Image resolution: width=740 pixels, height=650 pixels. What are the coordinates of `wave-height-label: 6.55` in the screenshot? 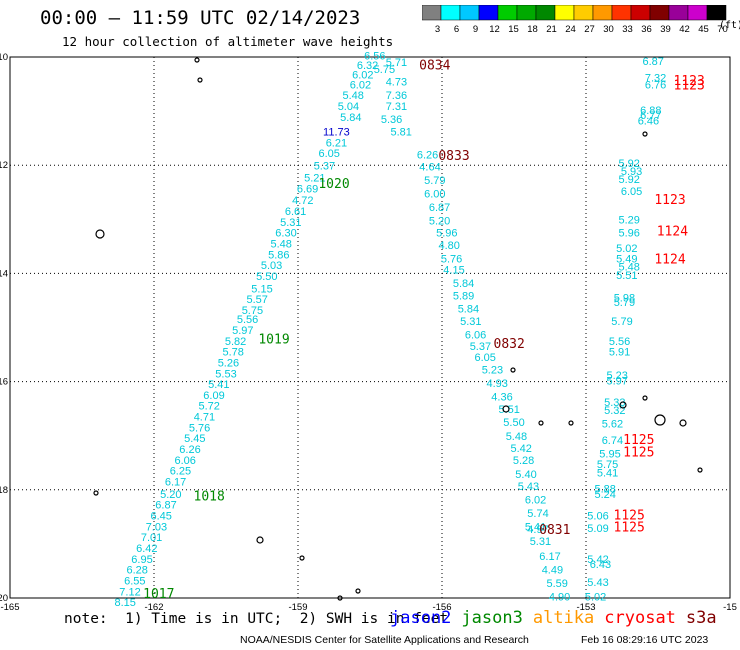 It's located at (134, 581).